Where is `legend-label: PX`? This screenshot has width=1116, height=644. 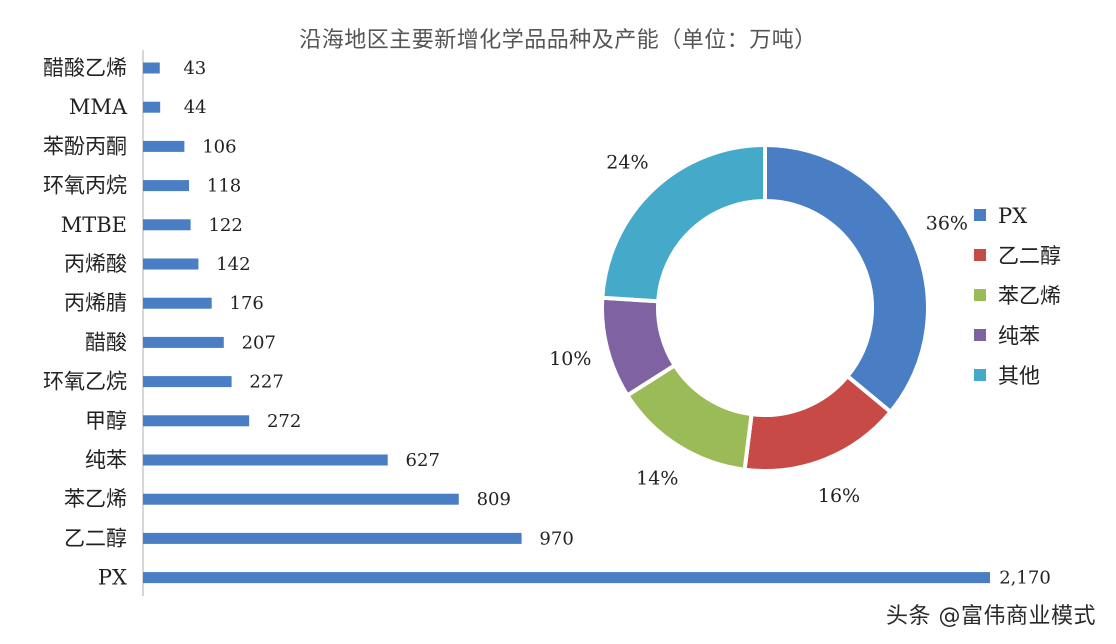 legend-label: PX is located at coordinates (1012, 216).